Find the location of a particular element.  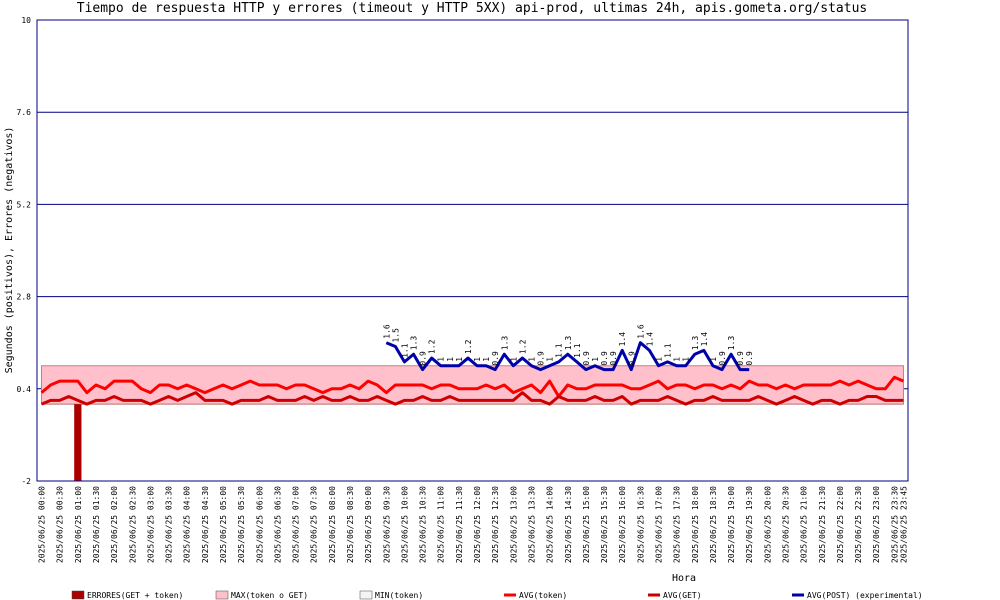

x-tick-label: 2025/06/25 15:30 is located at coordinates (604, 524).